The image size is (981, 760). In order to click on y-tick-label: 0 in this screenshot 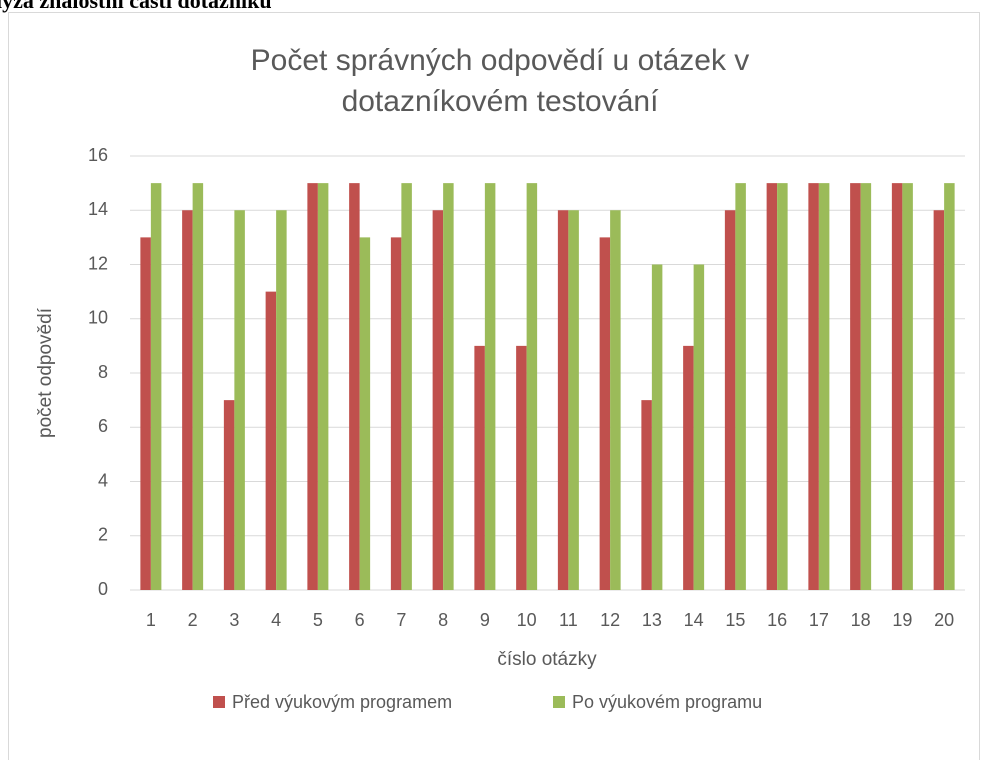, I will do `click(103, 589)`.